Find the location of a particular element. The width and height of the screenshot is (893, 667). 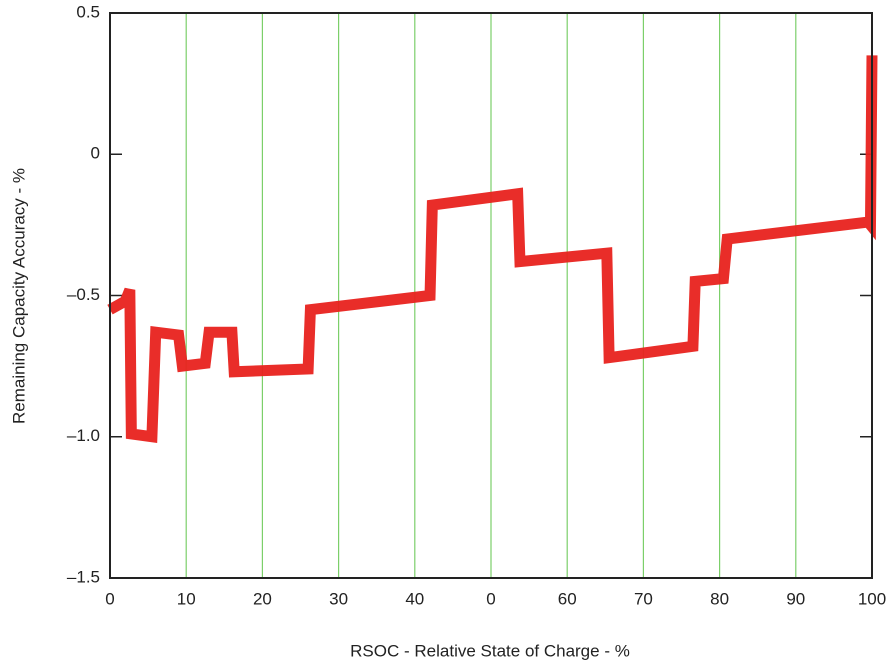

y-tick-label: –1.5 is located at coordinates (83, 576).